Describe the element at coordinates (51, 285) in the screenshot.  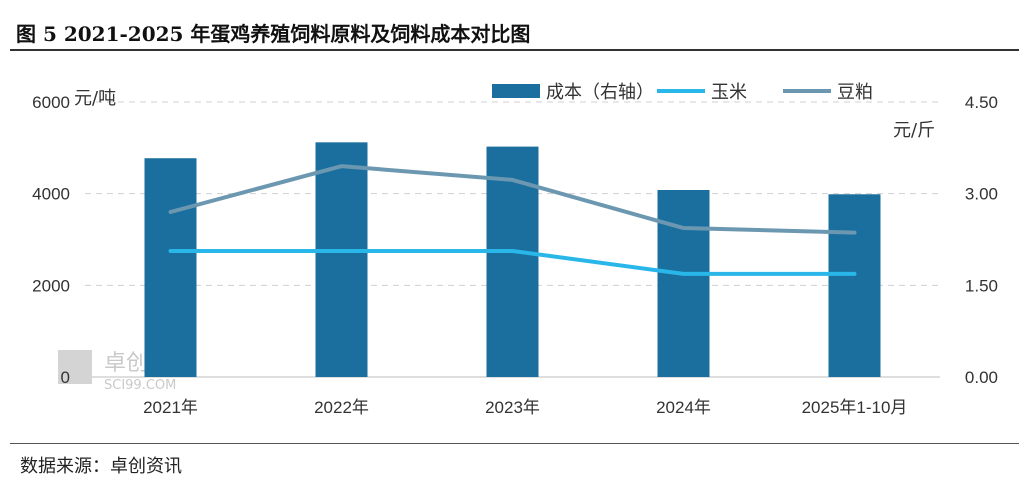
I see `left-axis-tick-label: 2000` at that location.